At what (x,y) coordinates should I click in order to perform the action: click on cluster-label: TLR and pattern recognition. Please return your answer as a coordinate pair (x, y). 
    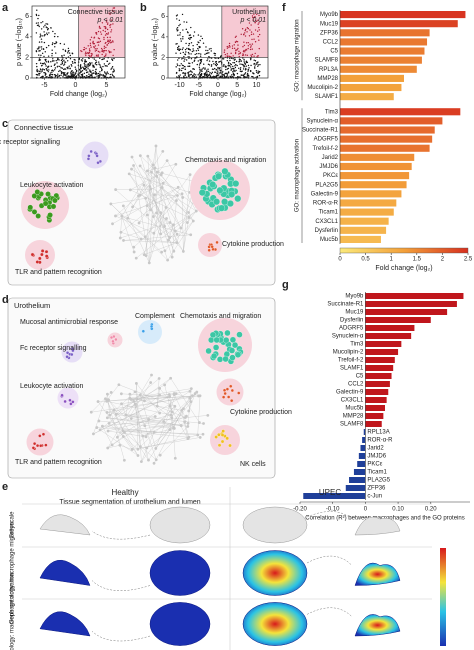
    Looking at the image, I should click on (58, 462).